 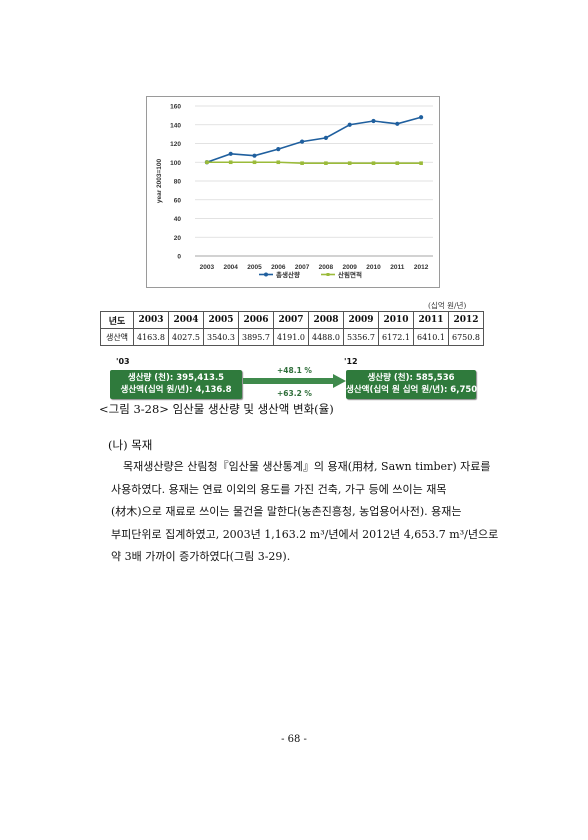 I want to click on table-header-year: 2012, so click(x=466, y=320).